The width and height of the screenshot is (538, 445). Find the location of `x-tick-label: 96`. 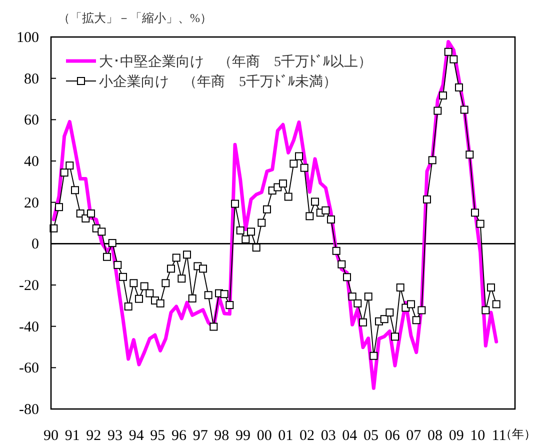

x-tick-label: 96 is located at coordinates (179, 436).